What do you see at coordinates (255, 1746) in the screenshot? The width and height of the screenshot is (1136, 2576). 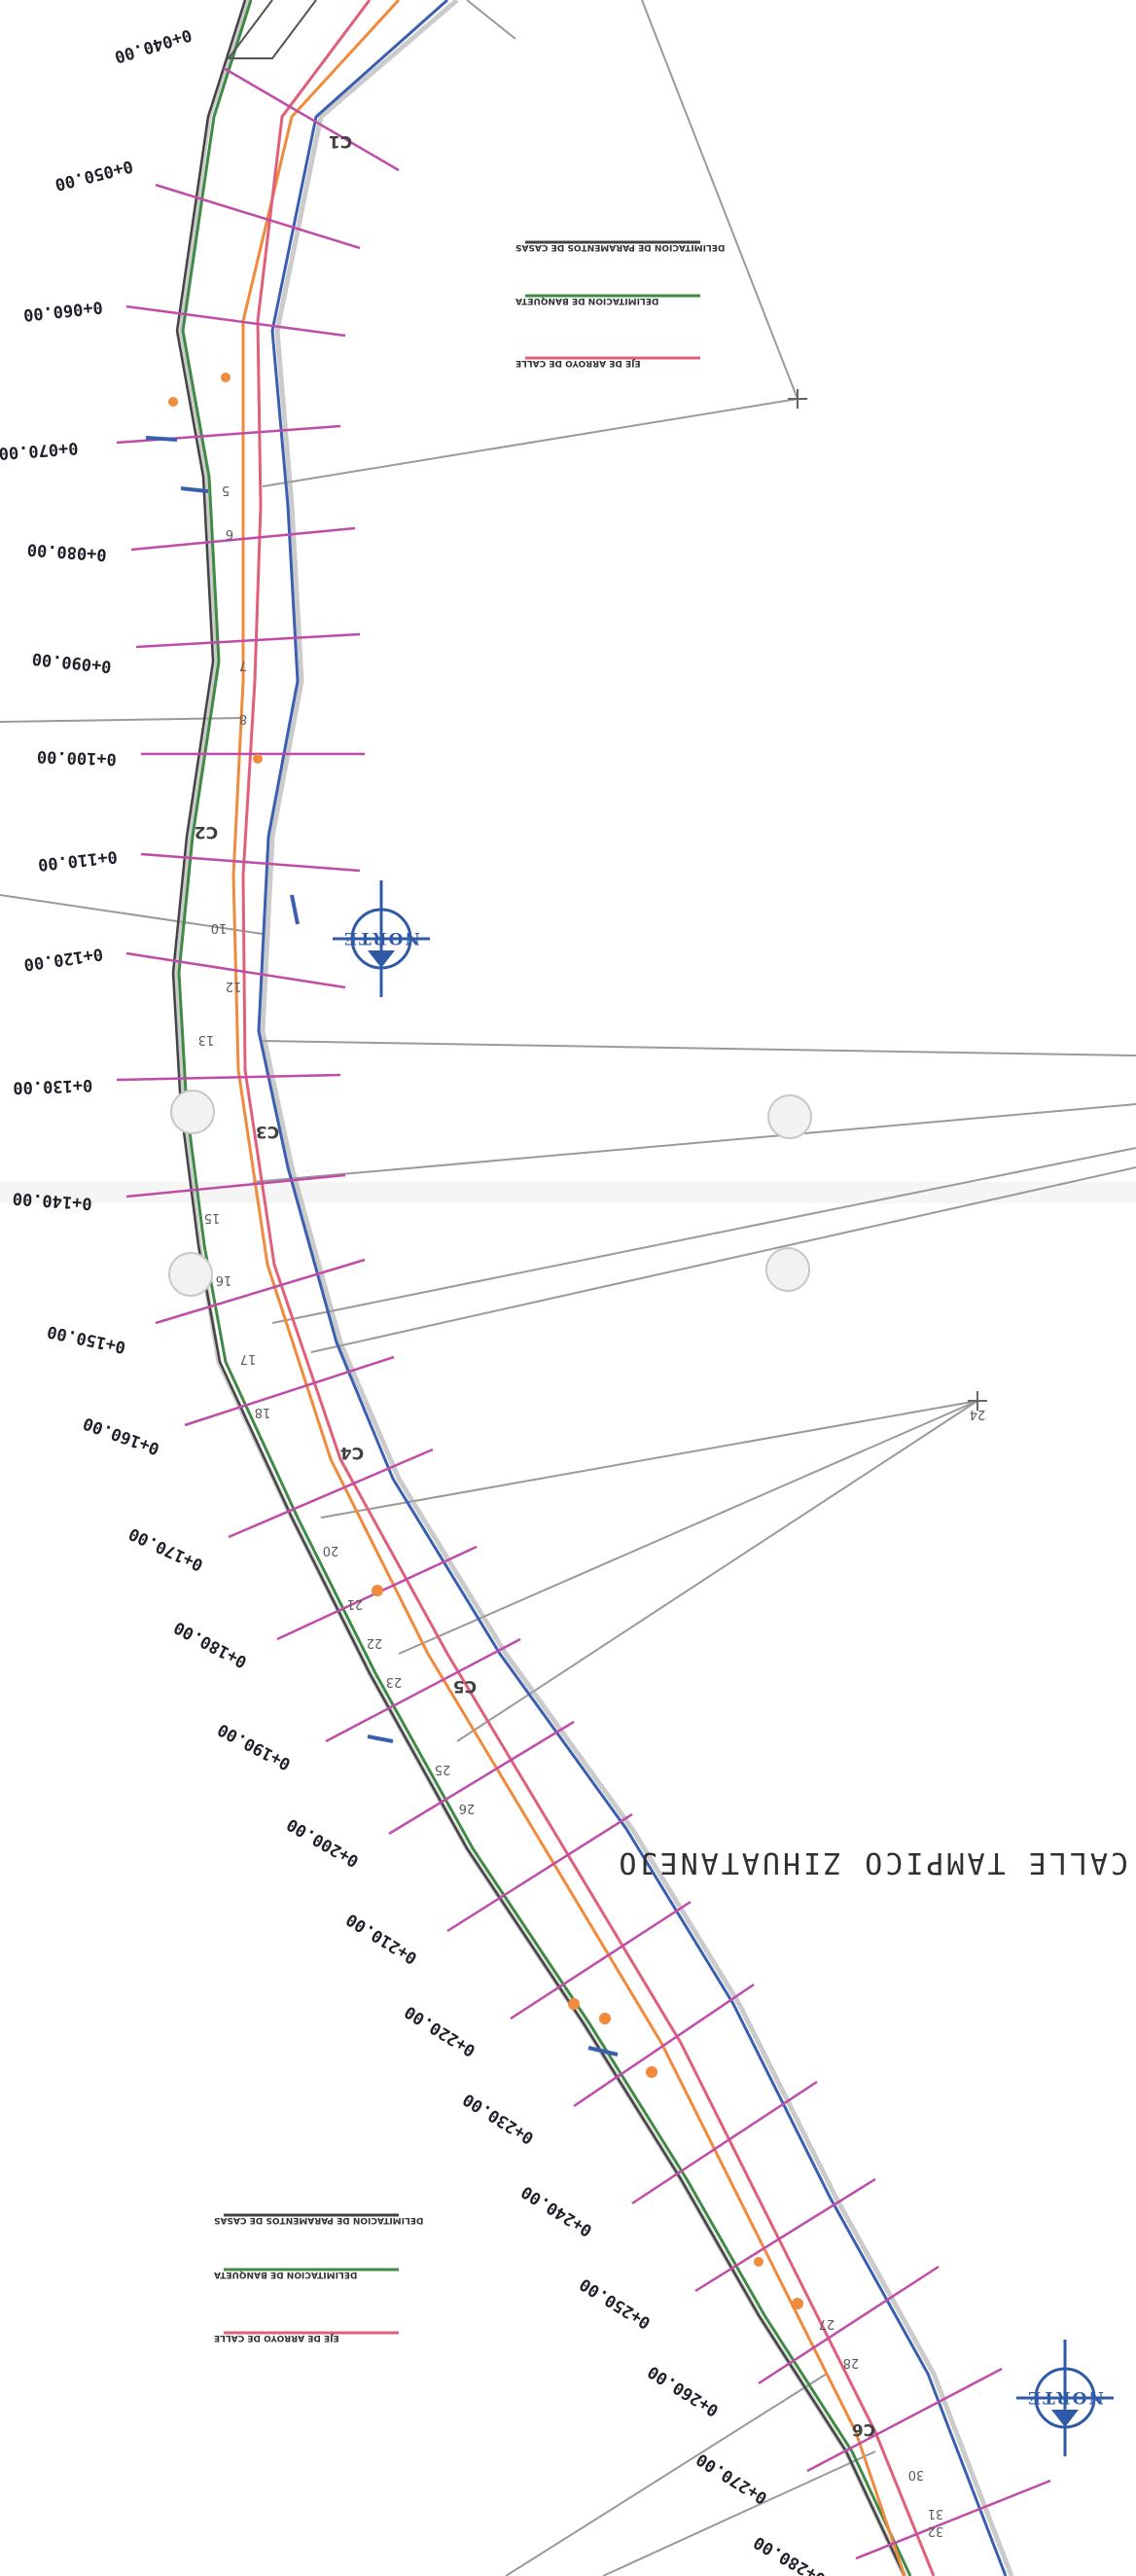 I see `station-label: 0+190.00` at bounding box center [255, 1746].